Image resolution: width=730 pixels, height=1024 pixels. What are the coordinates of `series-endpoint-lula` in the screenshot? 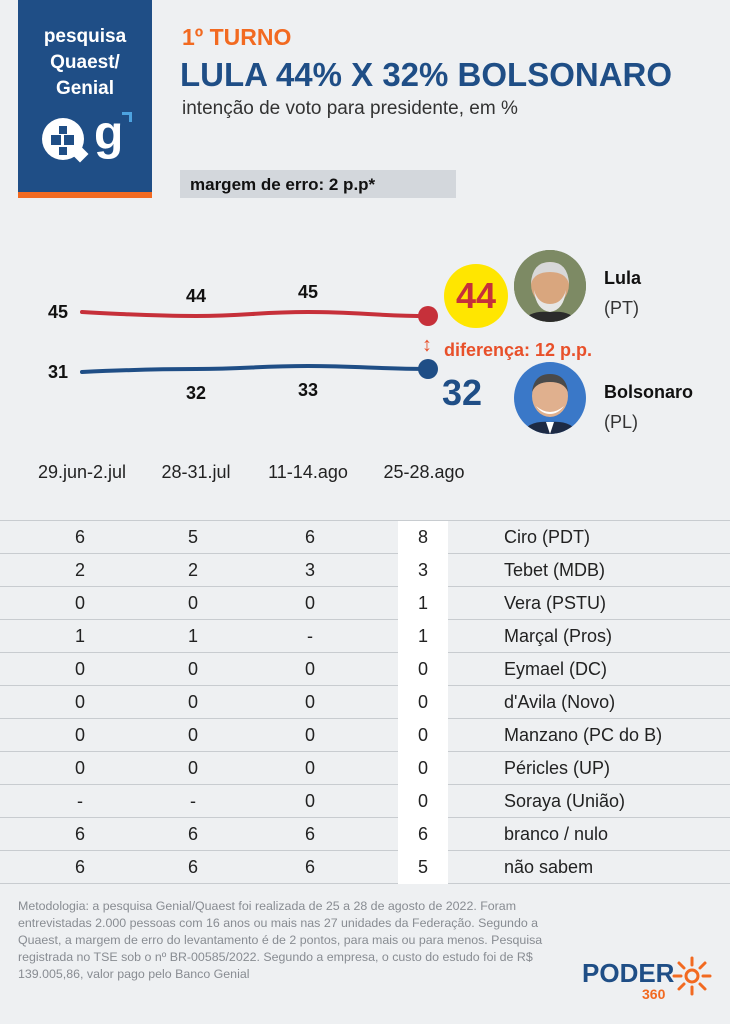 It's located at (428, 316).